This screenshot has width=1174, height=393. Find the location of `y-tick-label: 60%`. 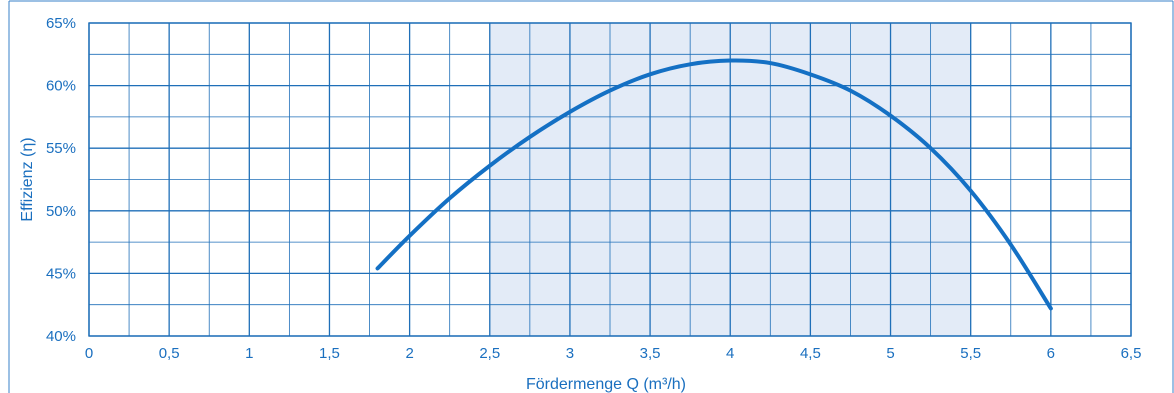

y-tick-label: 60% is located at coordinates (61, 86).